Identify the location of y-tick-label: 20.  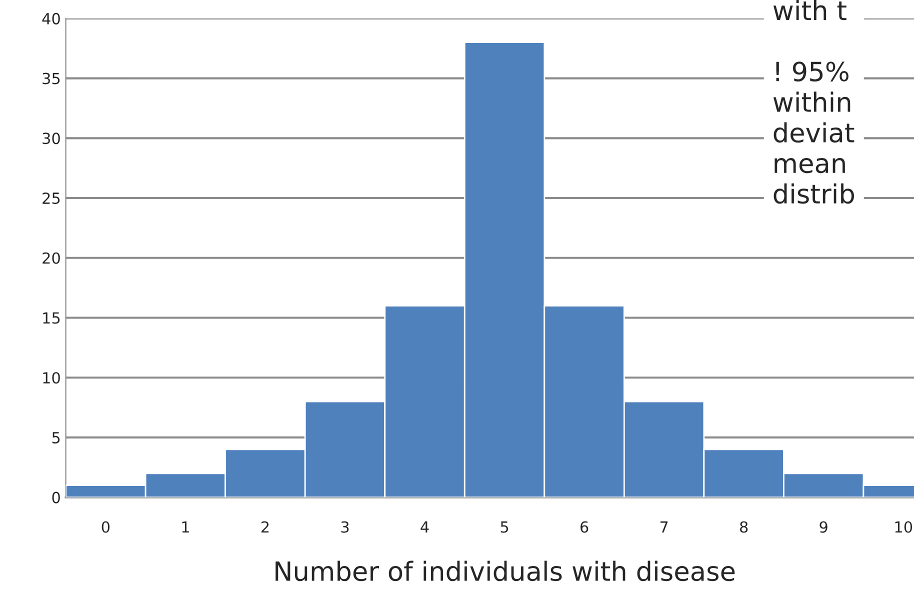
(51, 258).